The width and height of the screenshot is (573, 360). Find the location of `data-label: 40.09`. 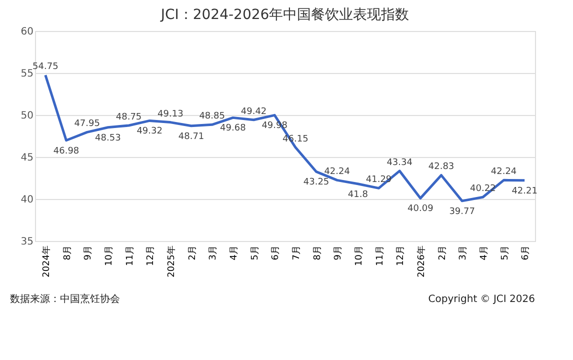

data-label: 40.09 is located at coordinates (421, 209).